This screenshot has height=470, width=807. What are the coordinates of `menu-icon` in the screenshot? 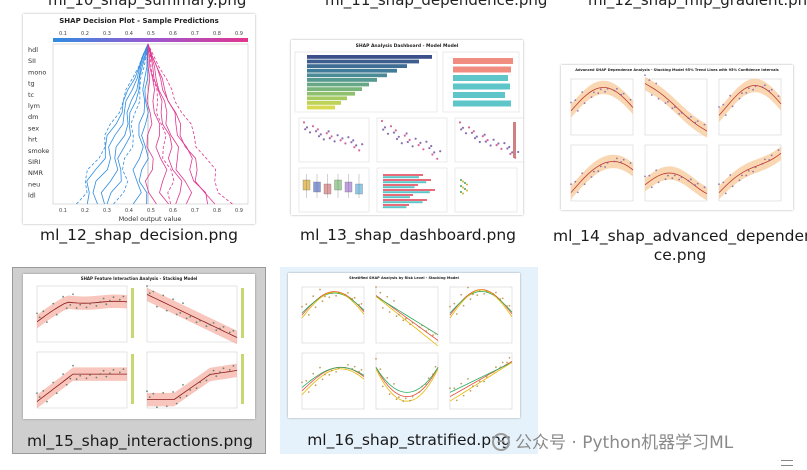 It's located at (787, 463).